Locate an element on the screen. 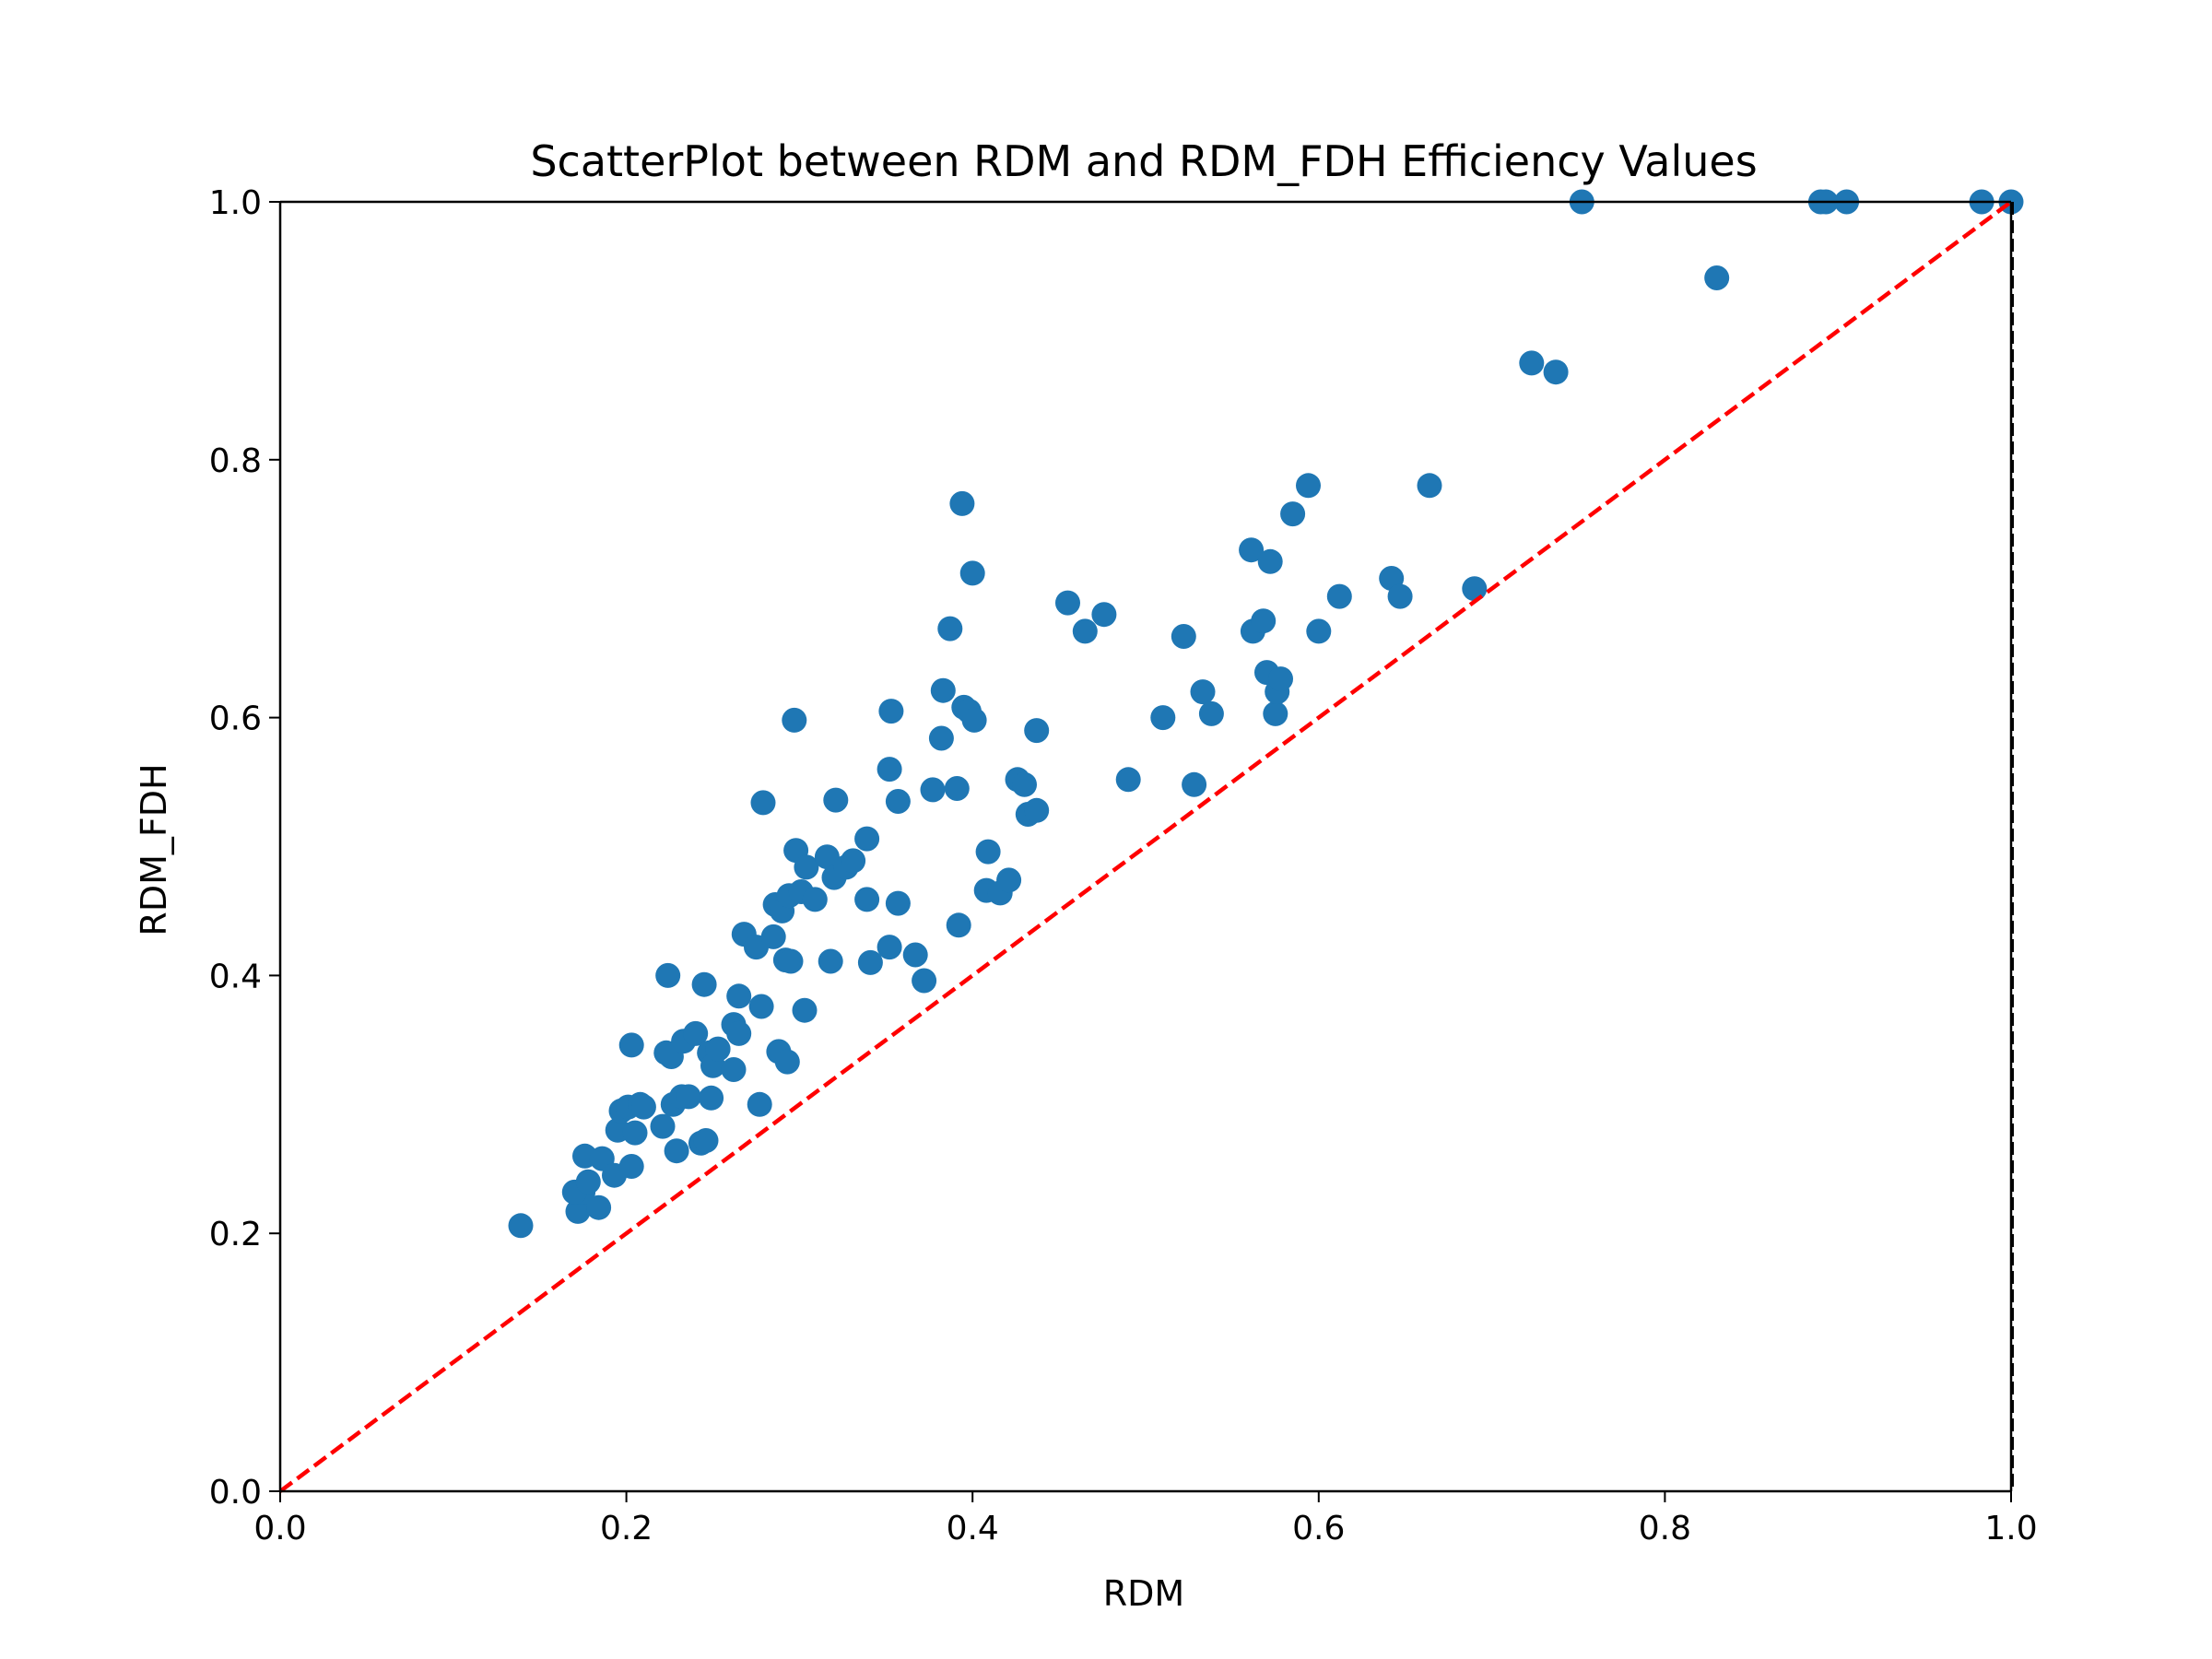 This screenshot has width=2212, height=1659. x-tick-label: 1.0 is located at coordinates (2010, 1528).